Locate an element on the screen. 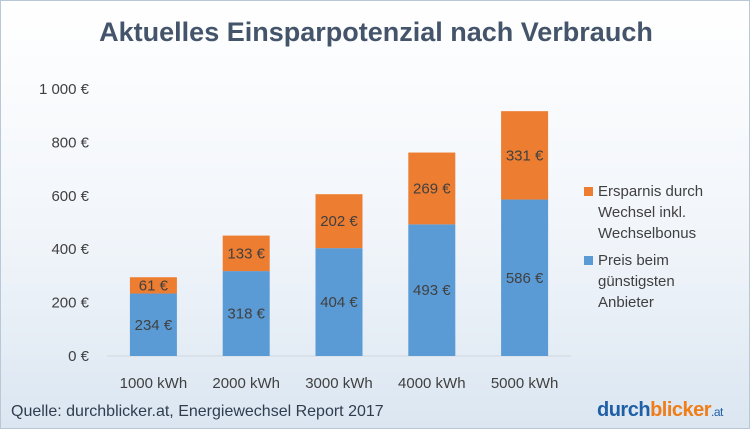 Image resolution: width=750 pixels, height=429 pixels. data-label-price: 404 € is located at coordinates (339, 302).